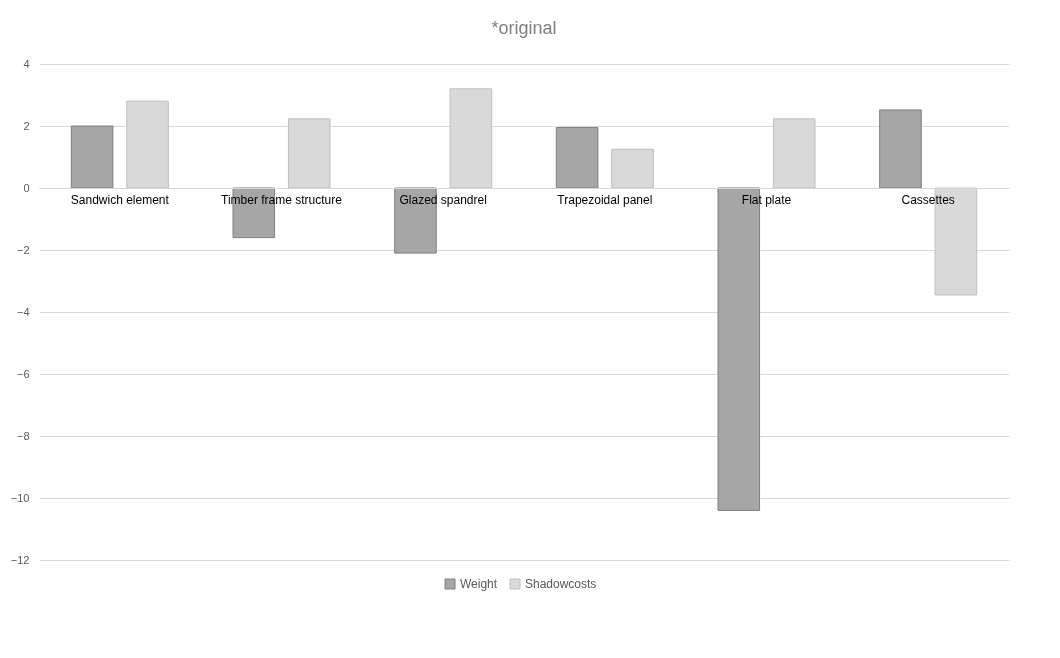 This screenshot has width=1060, height=658. What do you see at coordinates (928, 199) in the screenshot?
I see `x-tick-label: Cassettes` at bounding box center [928, 199].